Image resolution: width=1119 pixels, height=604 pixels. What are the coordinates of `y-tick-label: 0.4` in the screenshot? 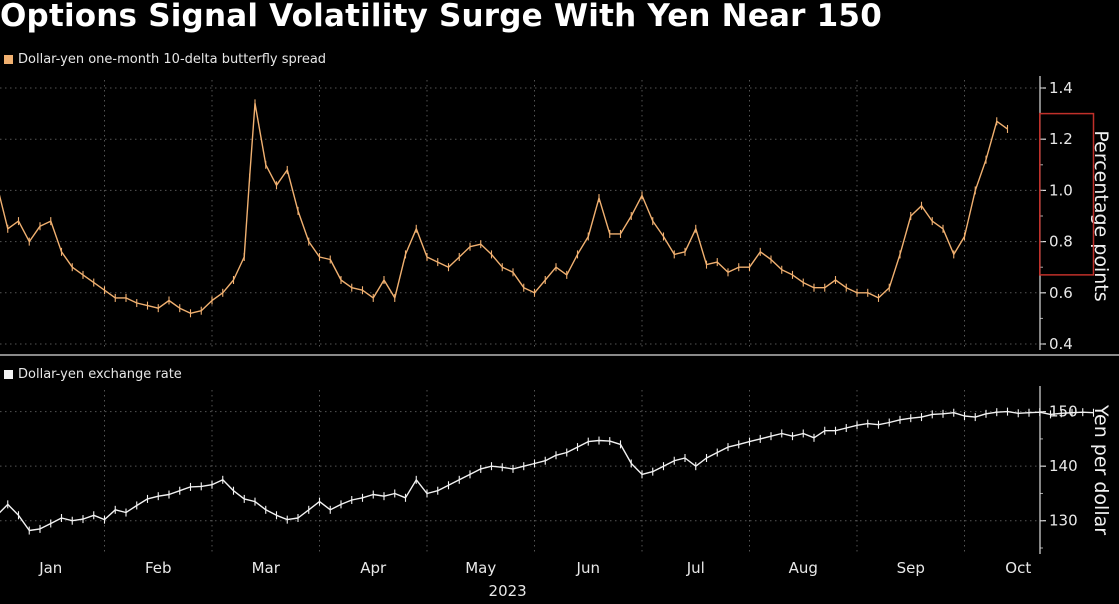 It's located at (1061, 344).